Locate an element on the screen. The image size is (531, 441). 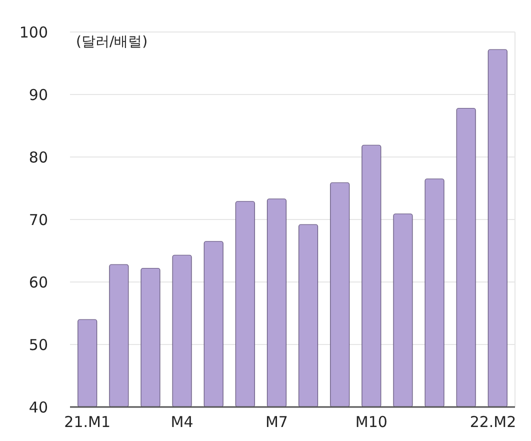
x-tick-label: M7 is located at coordinates (276, 422).